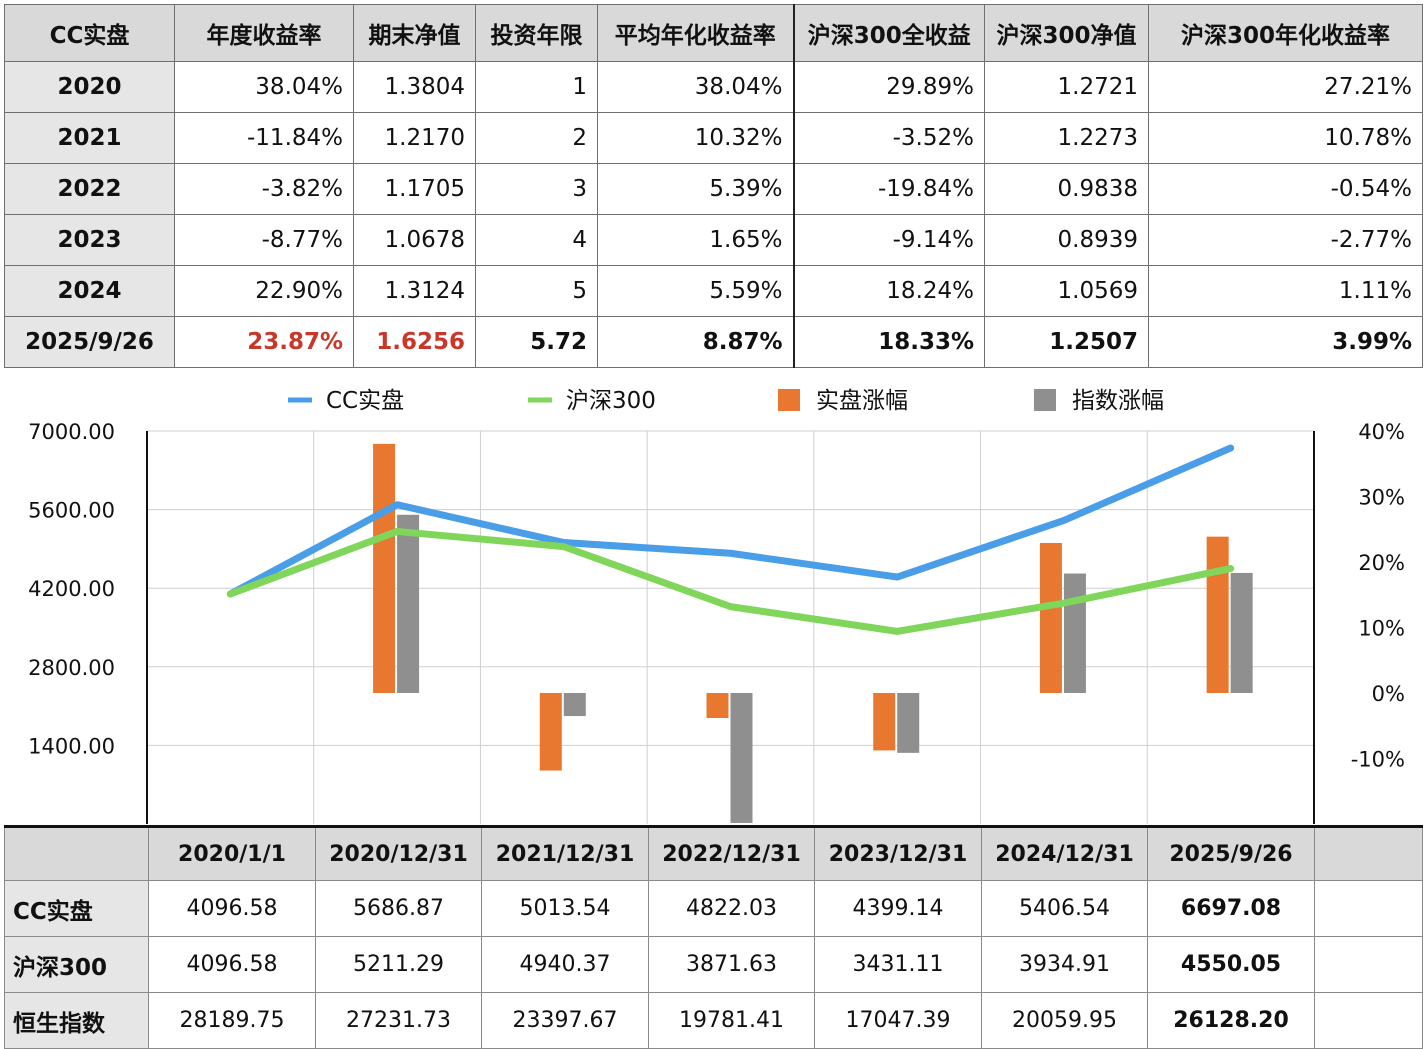  What do you see at coordinates (1381, 629) in the screenshot?
I see `y-right-tick-label: 10%` at bounding box center [1381, 629].